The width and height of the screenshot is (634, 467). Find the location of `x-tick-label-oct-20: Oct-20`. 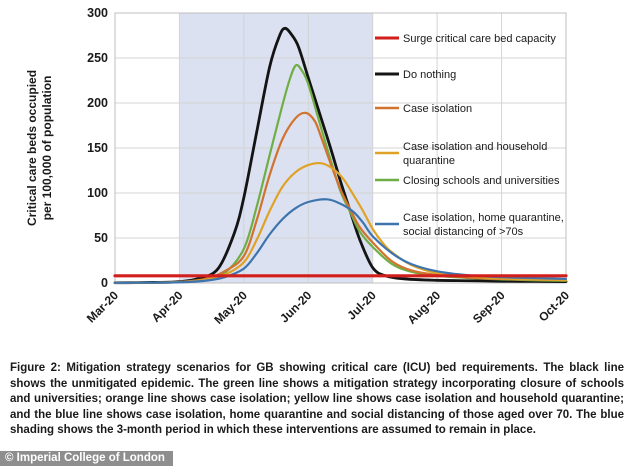

x-tick-label-oct-20: Oct-20 is located at coordinates (554, 306).